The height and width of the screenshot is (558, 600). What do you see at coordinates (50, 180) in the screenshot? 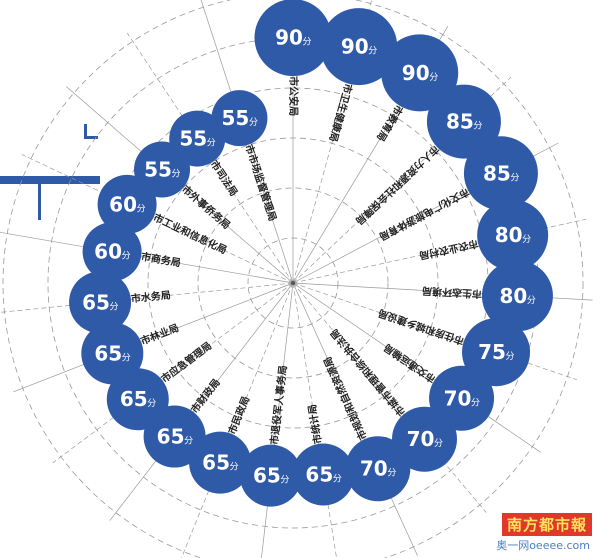
I see `decorative-bar` at bounding box center [50, 180].